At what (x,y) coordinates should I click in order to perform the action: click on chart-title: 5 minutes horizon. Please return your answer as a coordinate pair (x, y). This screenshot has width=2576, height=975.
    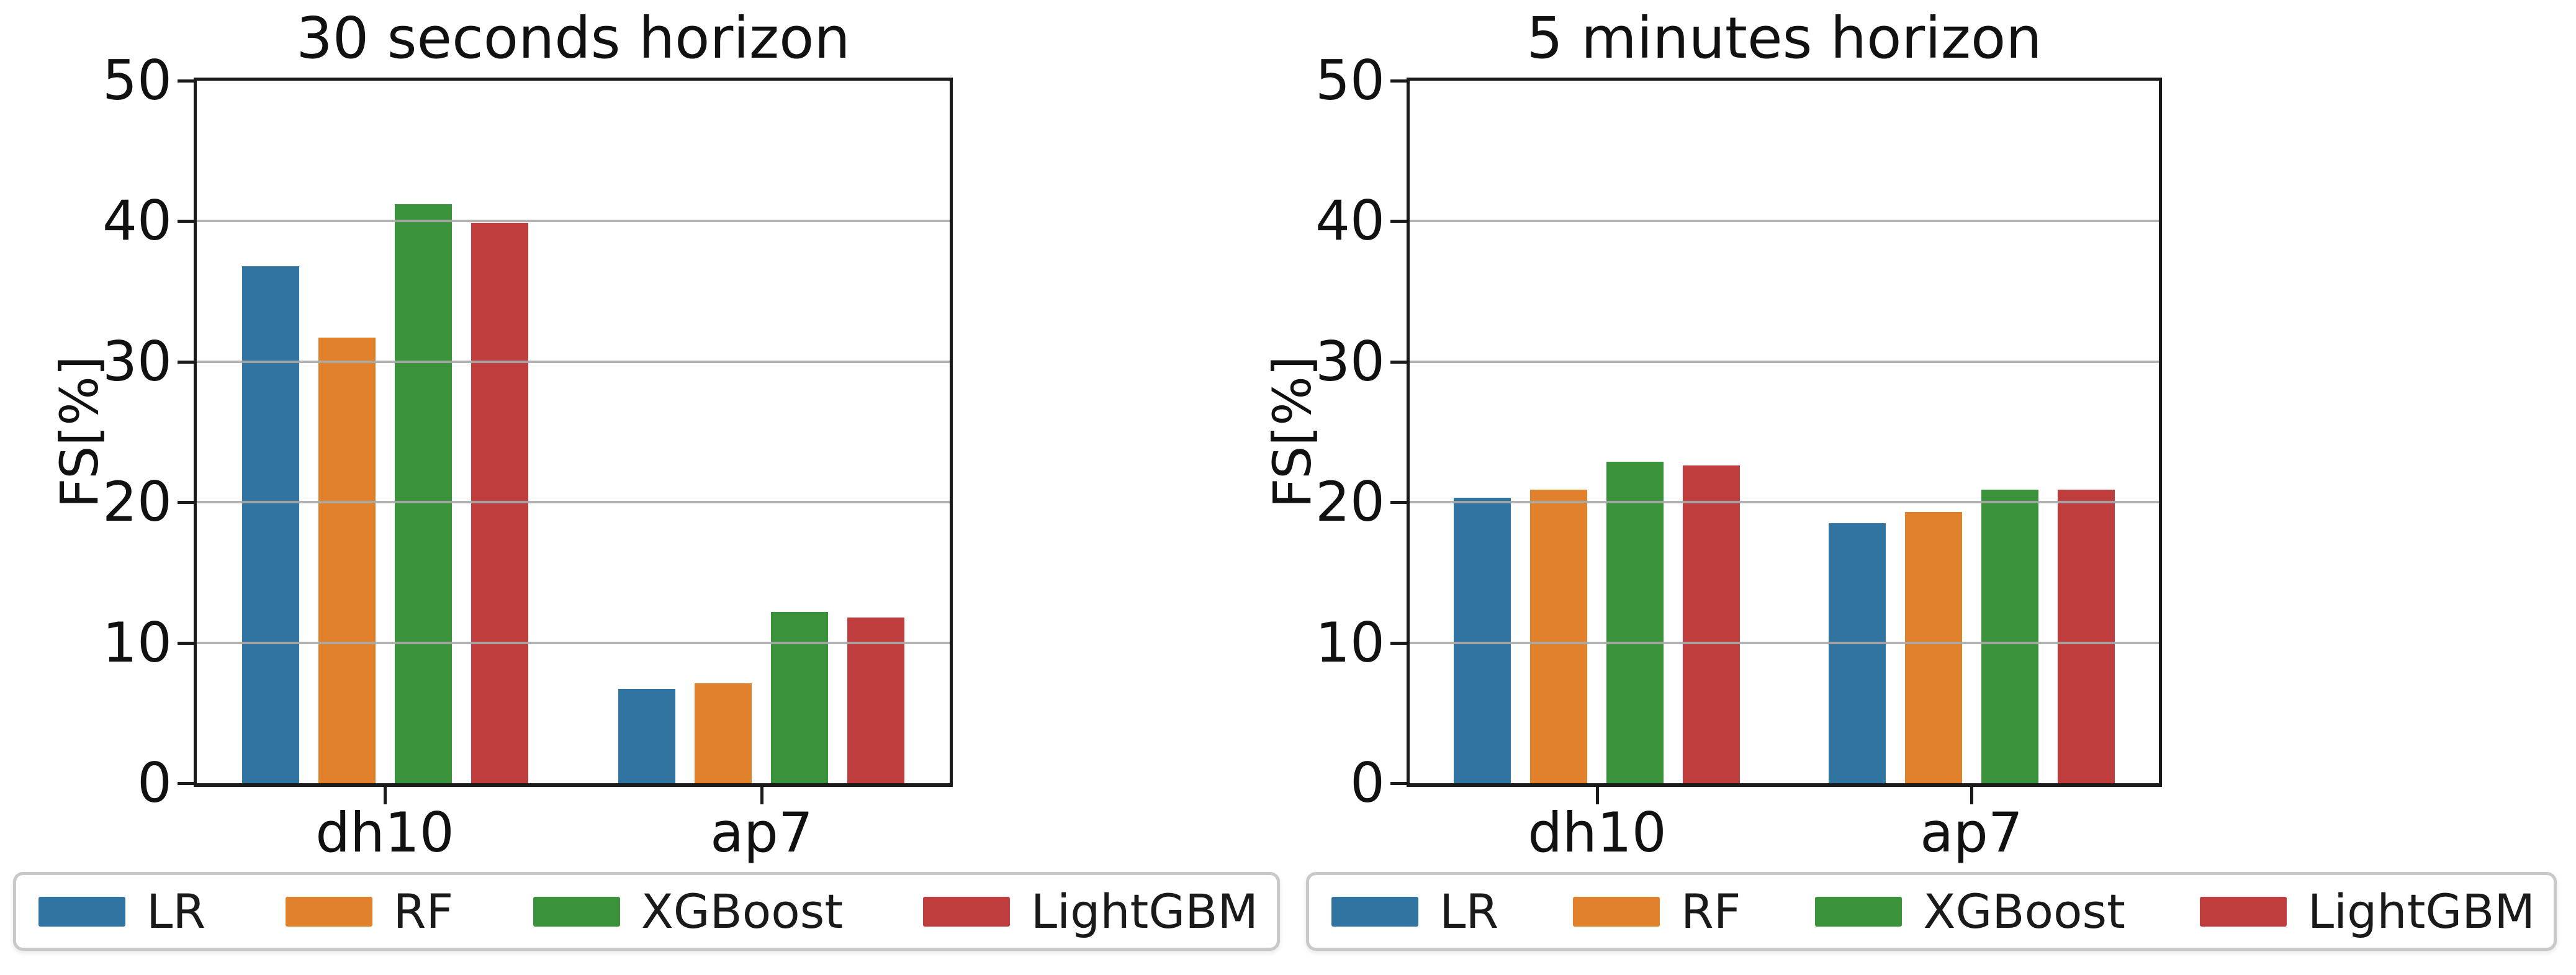
    Looking at the image, I should click on (1784, 38).